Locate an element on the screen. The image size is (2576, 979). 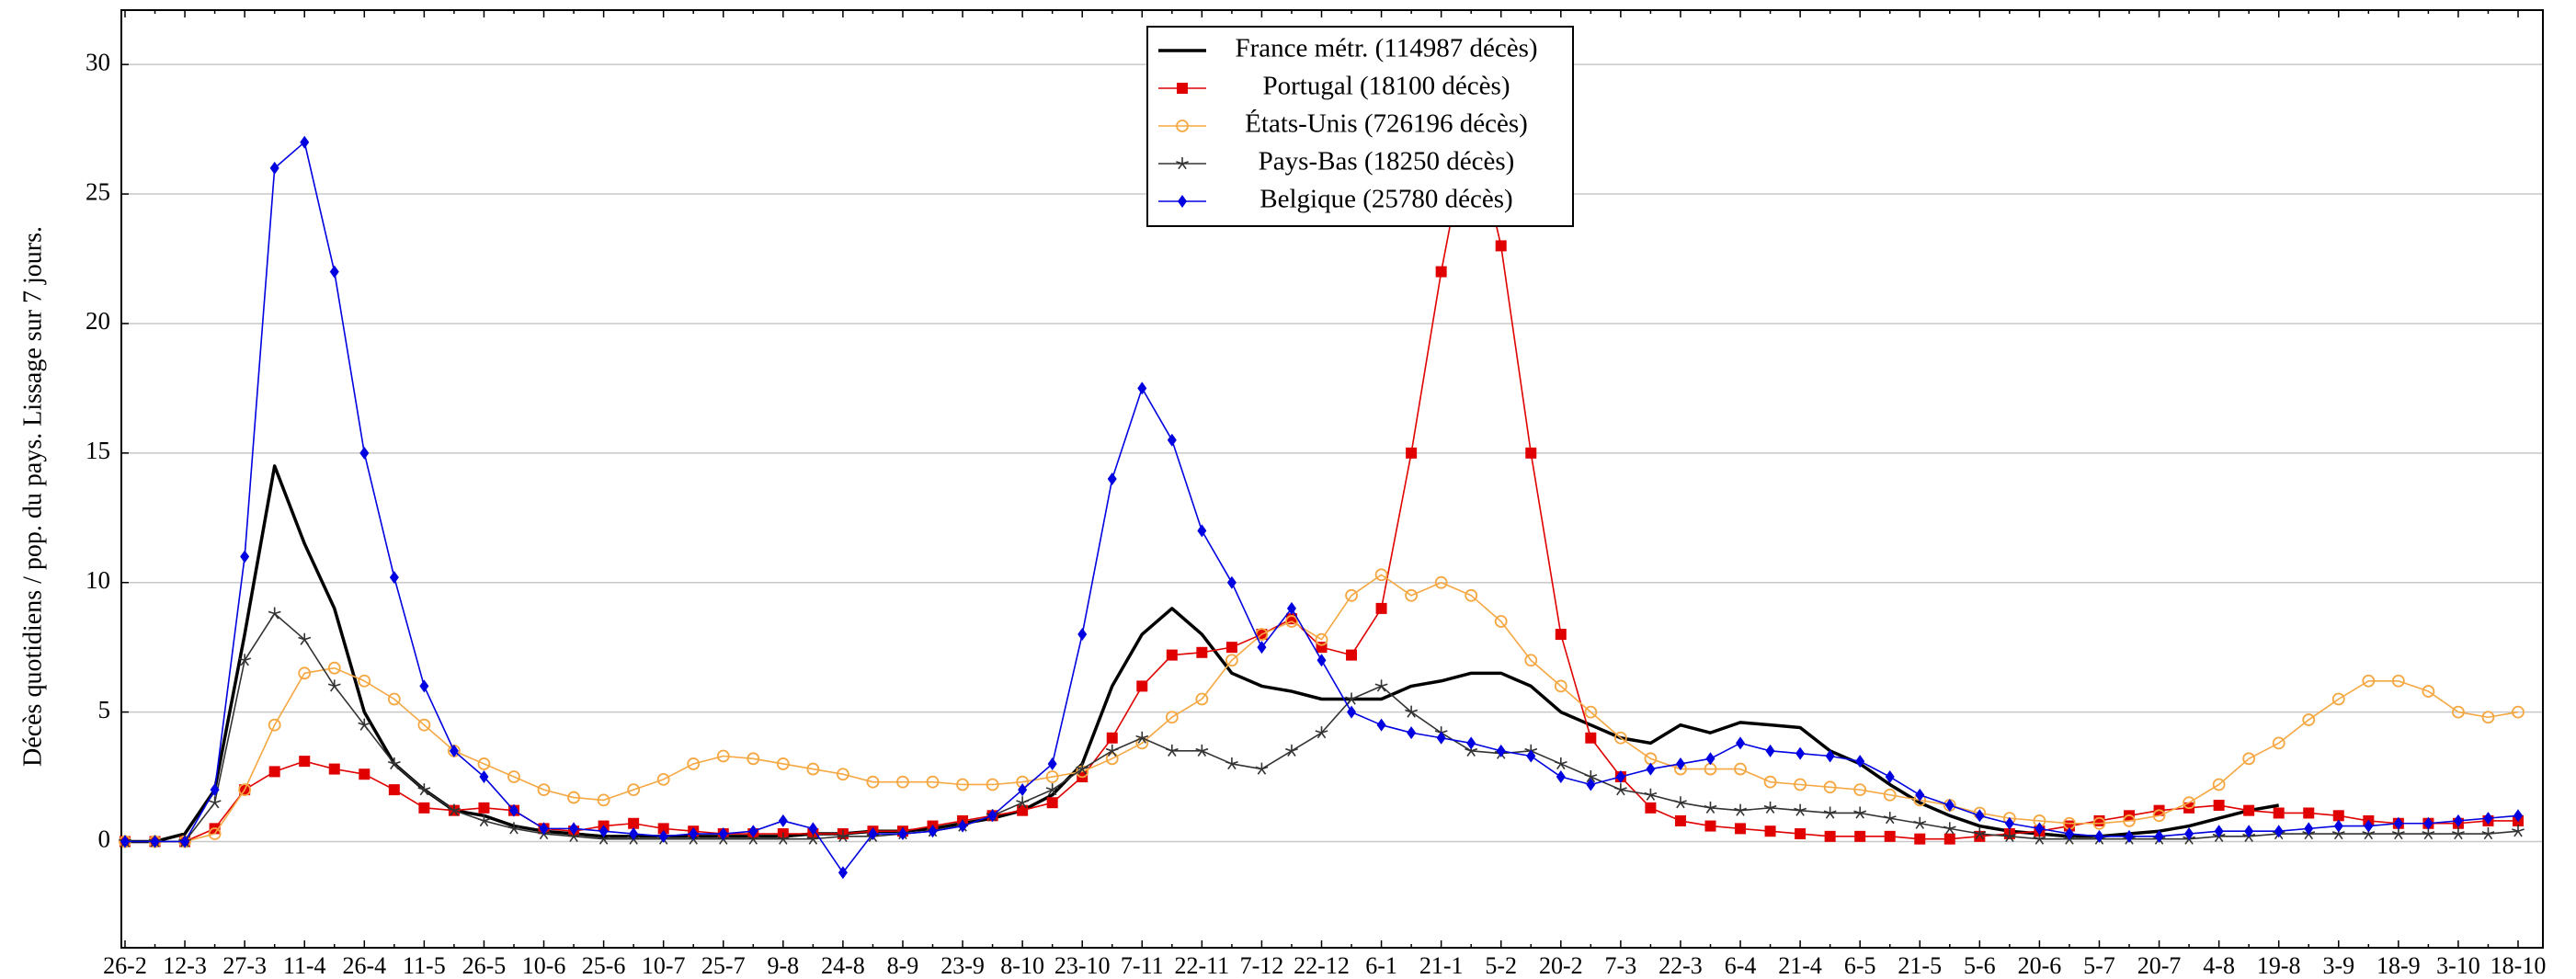
x-tick-label: 20-6 is located at coordinates (2040, 965).